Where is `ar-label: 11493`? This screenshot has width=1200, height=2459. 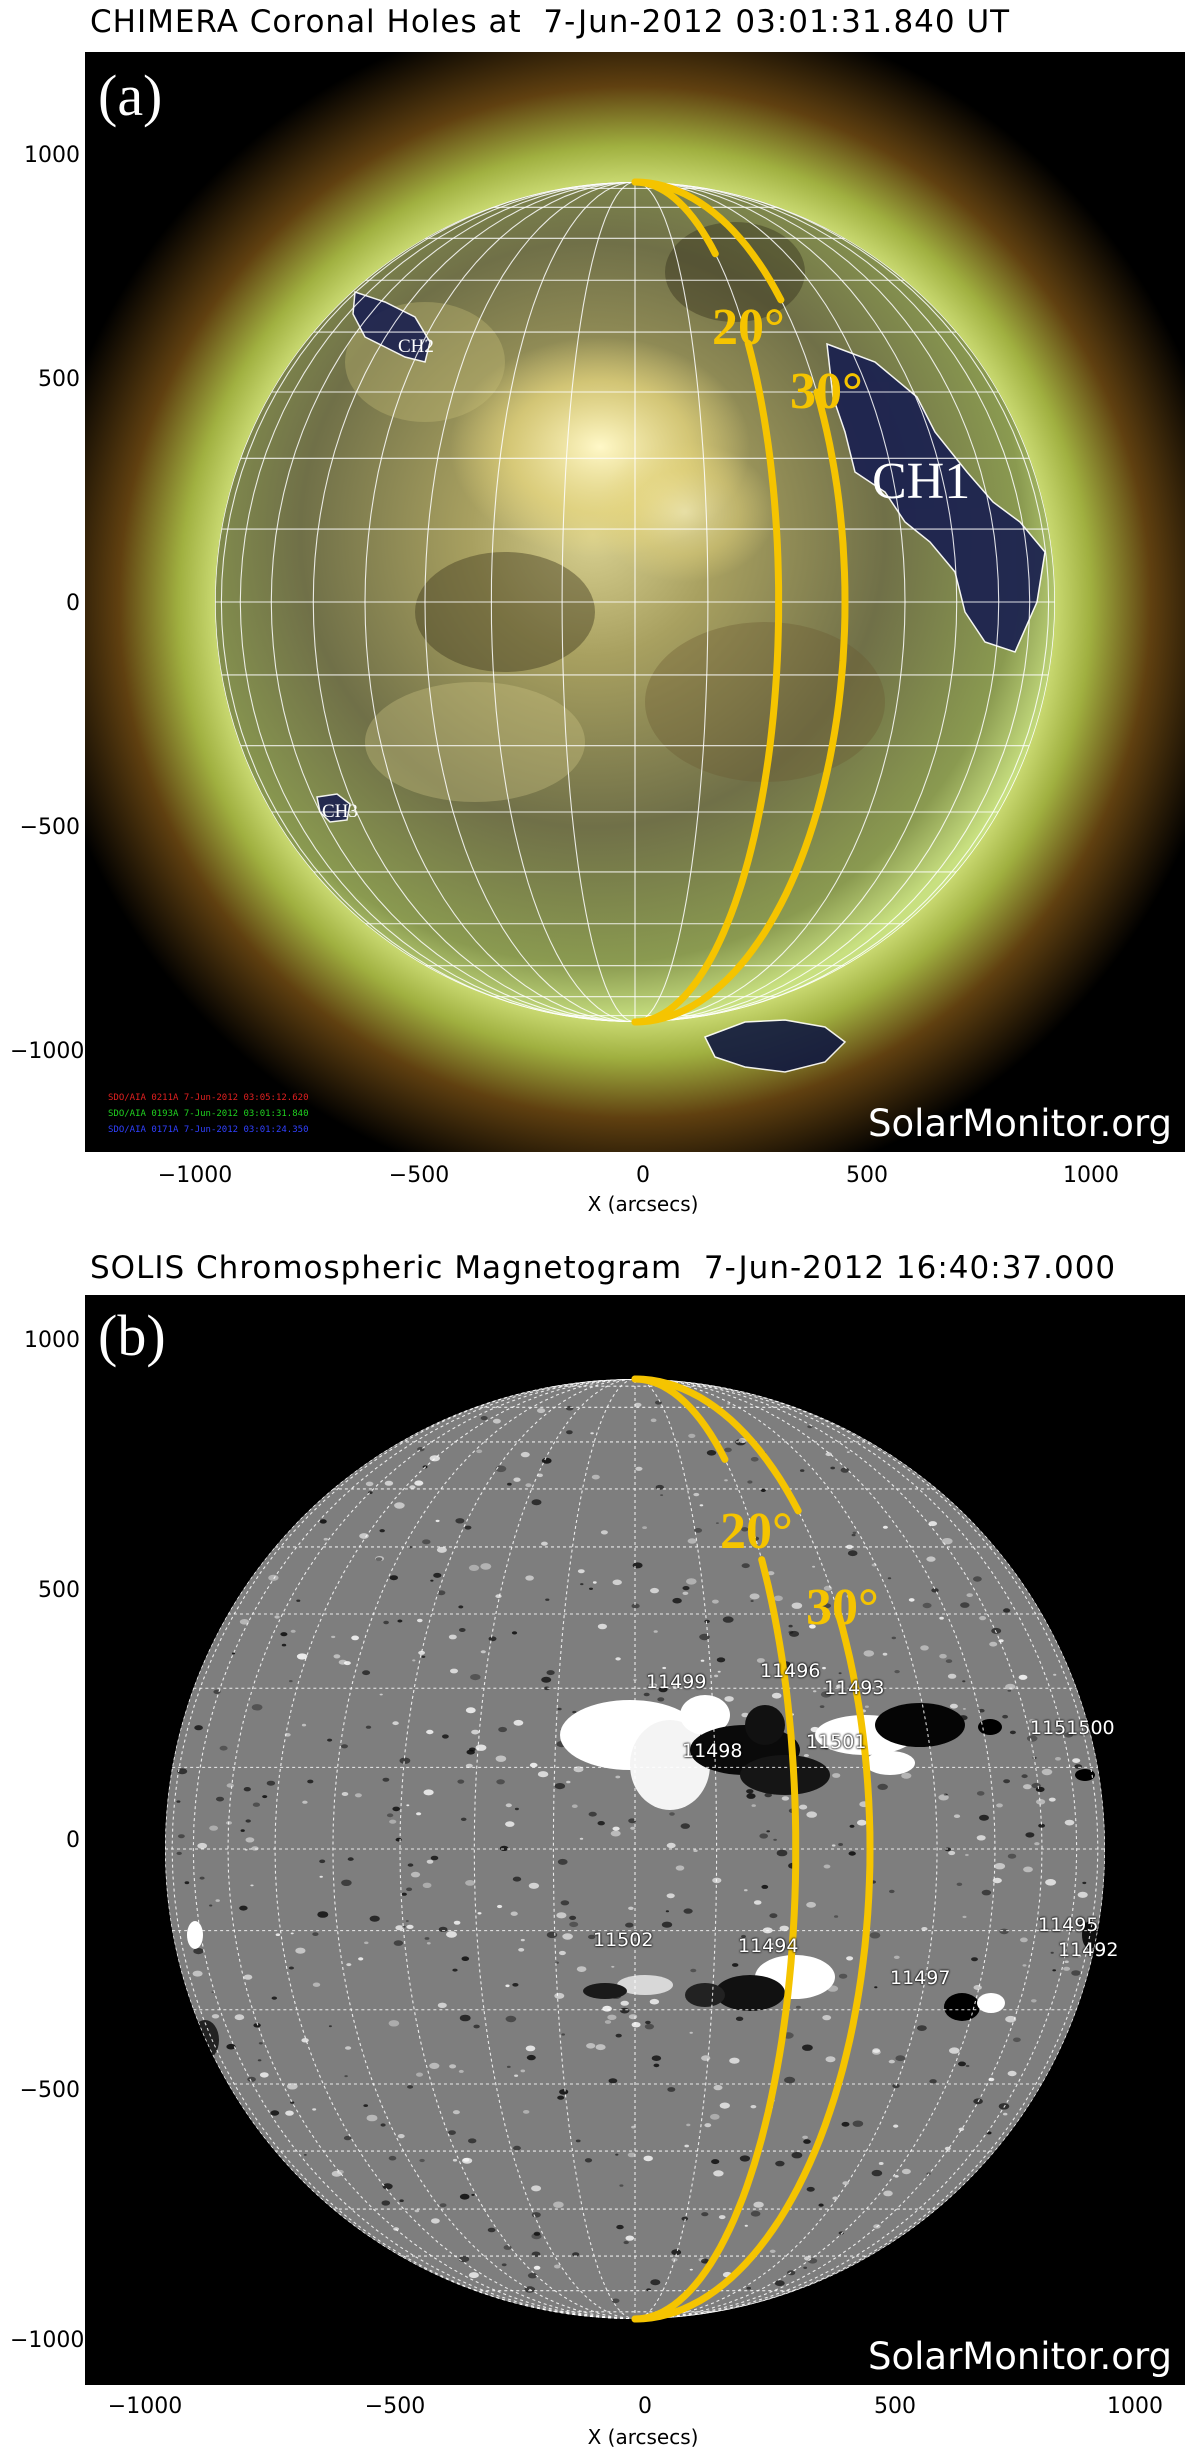 ar-label: 11493 is located at coordinates (854, 1688).